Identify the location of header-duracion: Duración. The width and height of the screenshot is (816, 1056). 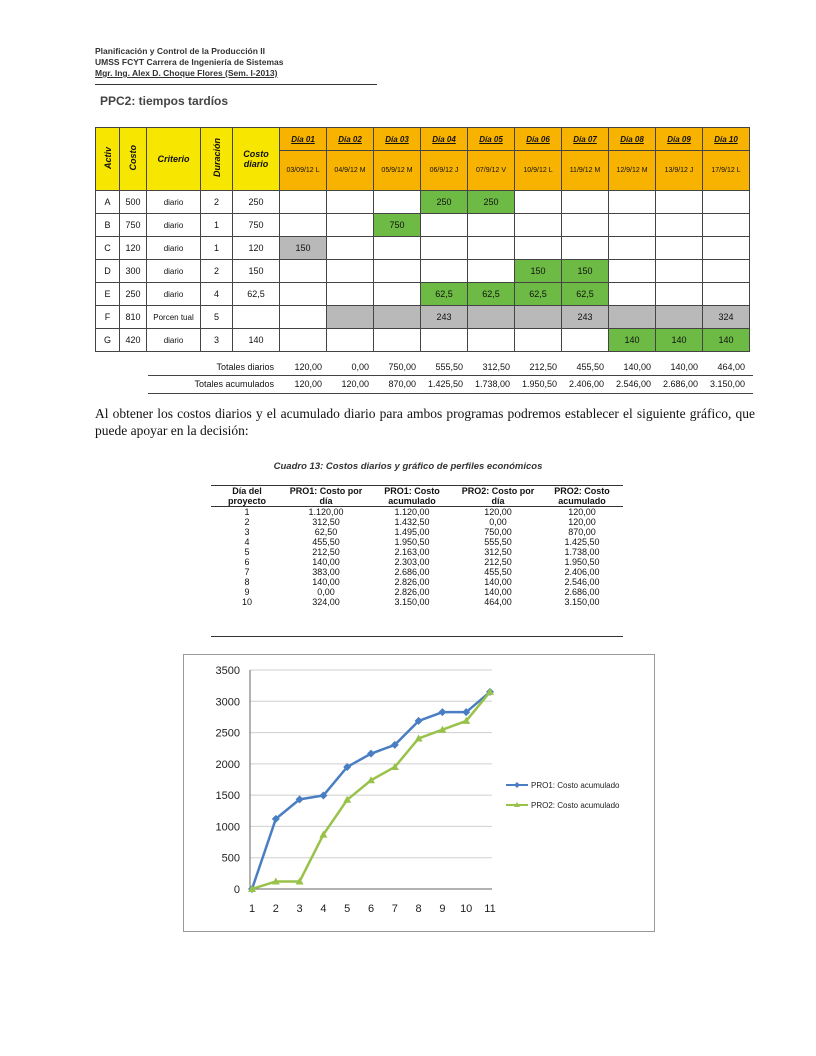
(216, 159).